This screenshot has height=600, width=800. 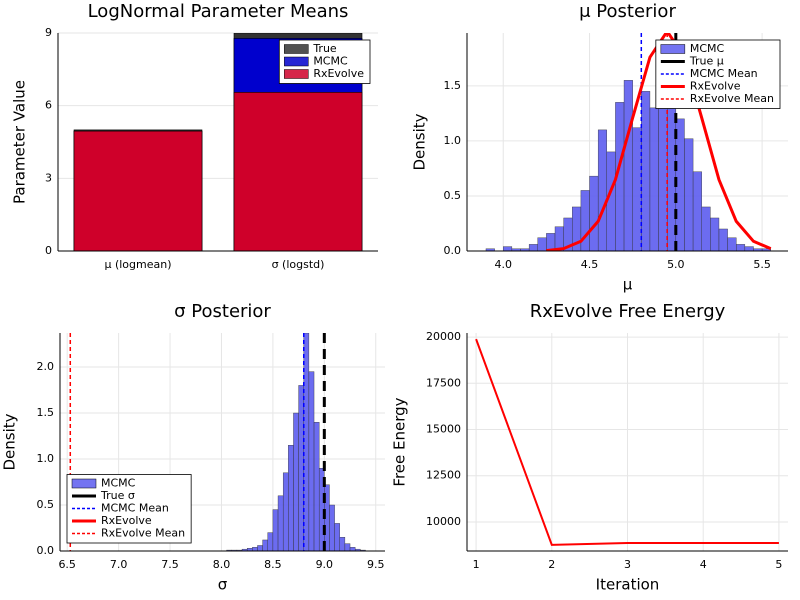 What do you see at coordinates (273, 564) in the screenshot?
I see `x-tick-label: 8.5` at bounding box center [273, 564].